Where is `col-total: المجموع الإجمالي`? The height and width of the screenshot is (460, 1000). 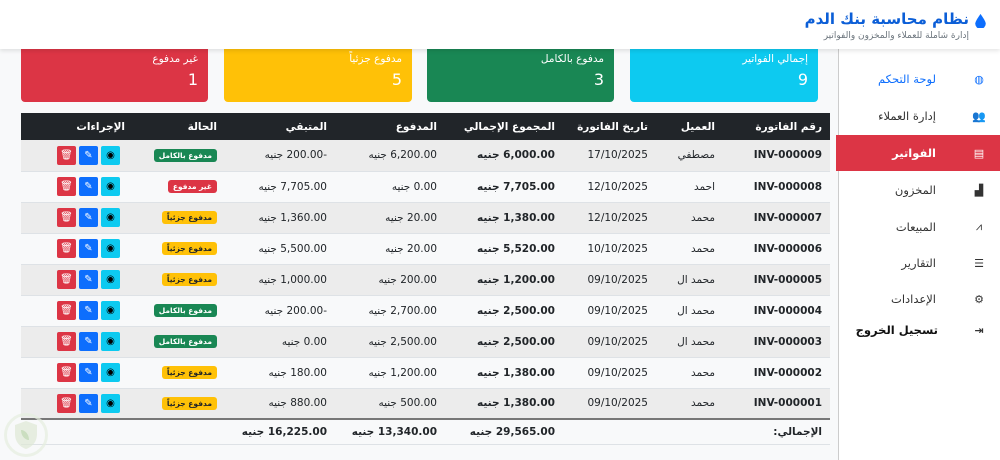
col-total: المجموع الإجمالي is located at coordinates (504, 126).